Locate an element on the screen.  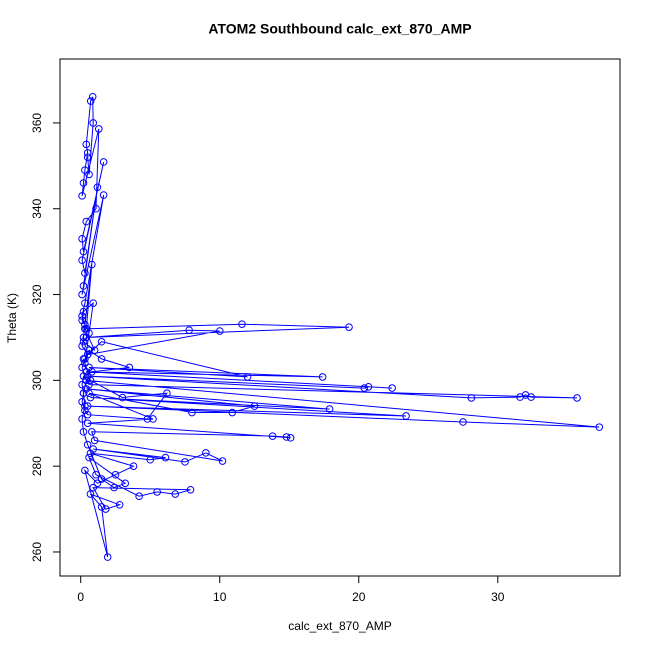
x-tick-label: 10 is located at coordinates (220, 597).